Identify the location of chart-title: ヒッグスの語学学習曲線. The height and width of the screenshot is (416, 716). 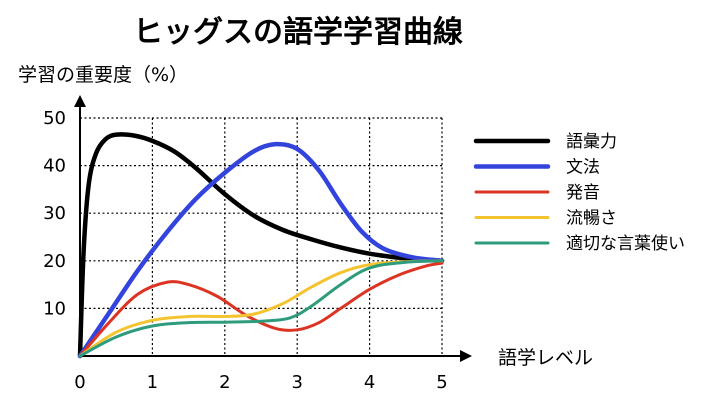
(298, 32).